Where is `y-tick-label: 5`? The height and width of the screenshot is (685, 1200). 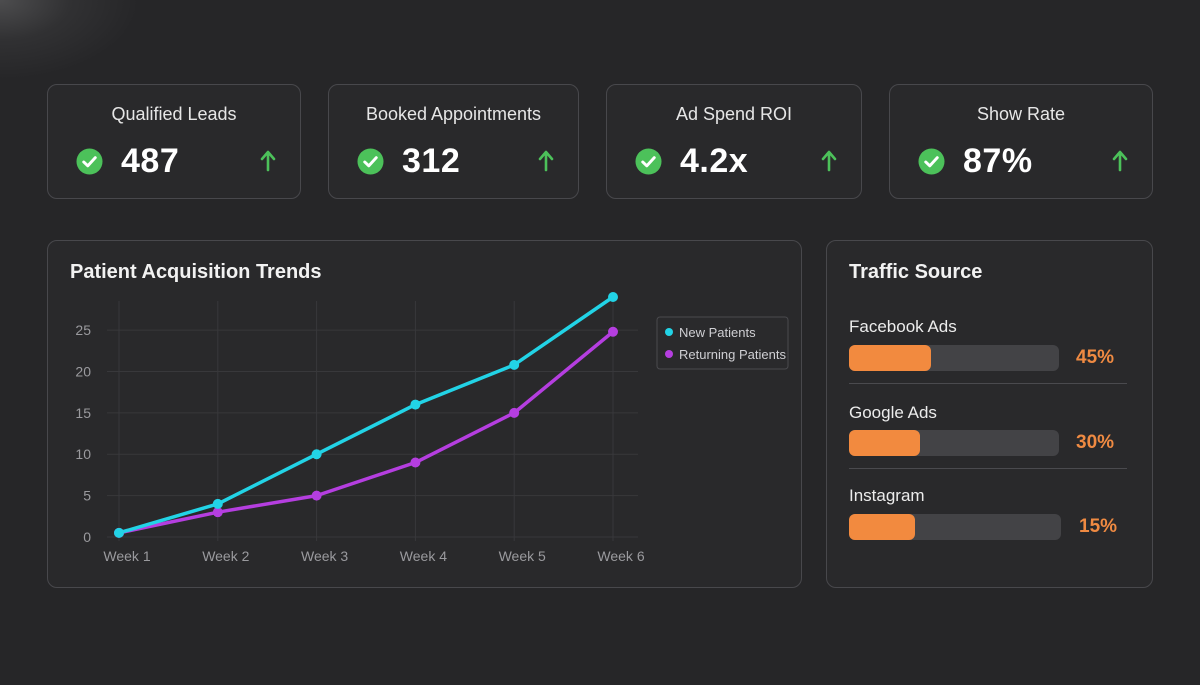
y-tick-label: 5 is located at coordinates (87, 496).